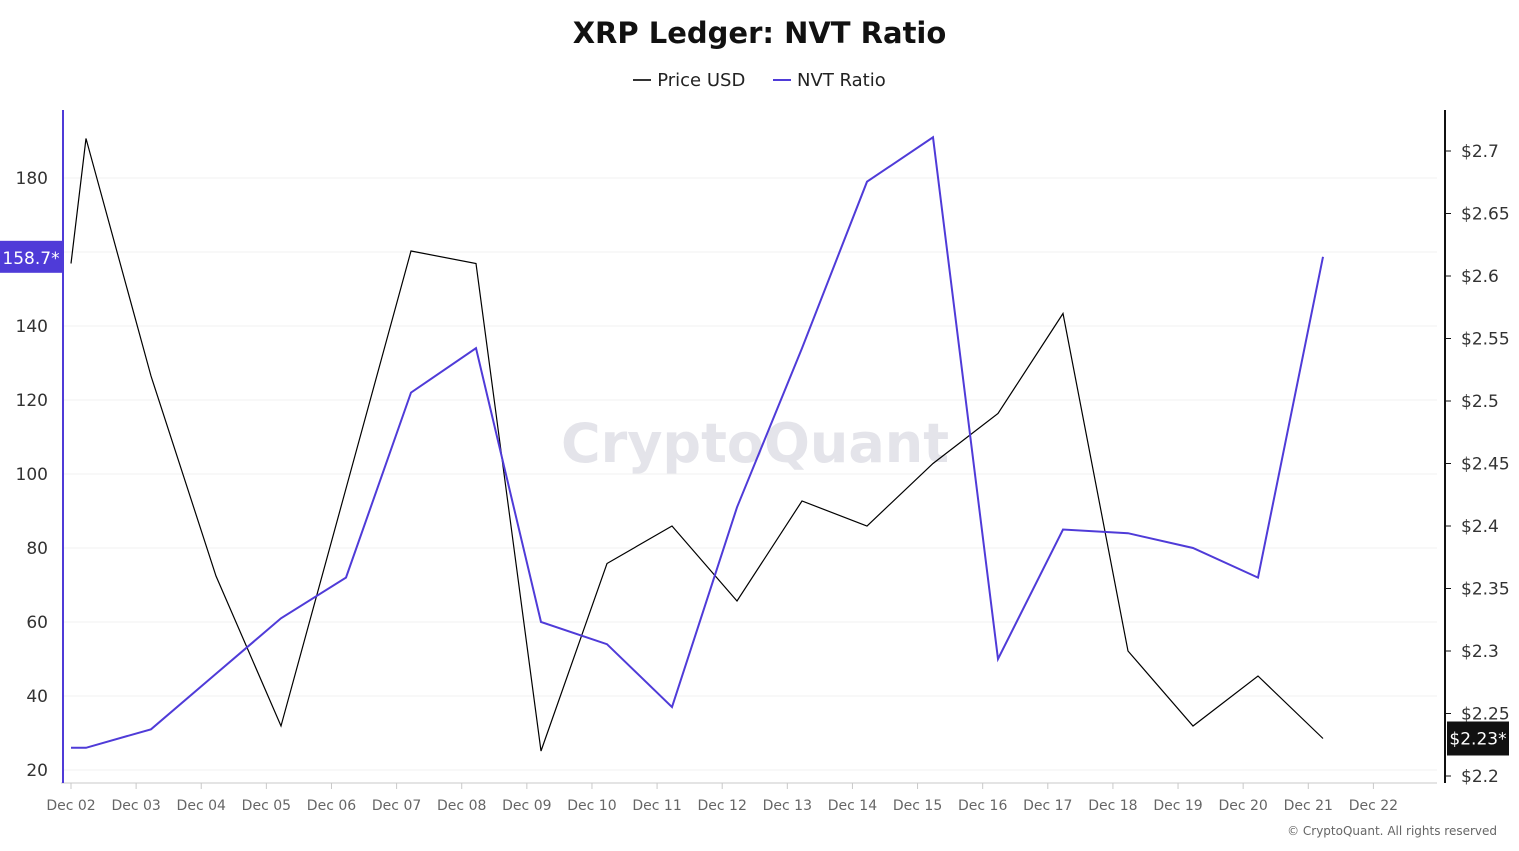 The height and width of the screenshot is (851, 1519). Describe the element at coordinates (1485, 340) in the screenshot. I see `right-tick-label: $2.55` at that location.